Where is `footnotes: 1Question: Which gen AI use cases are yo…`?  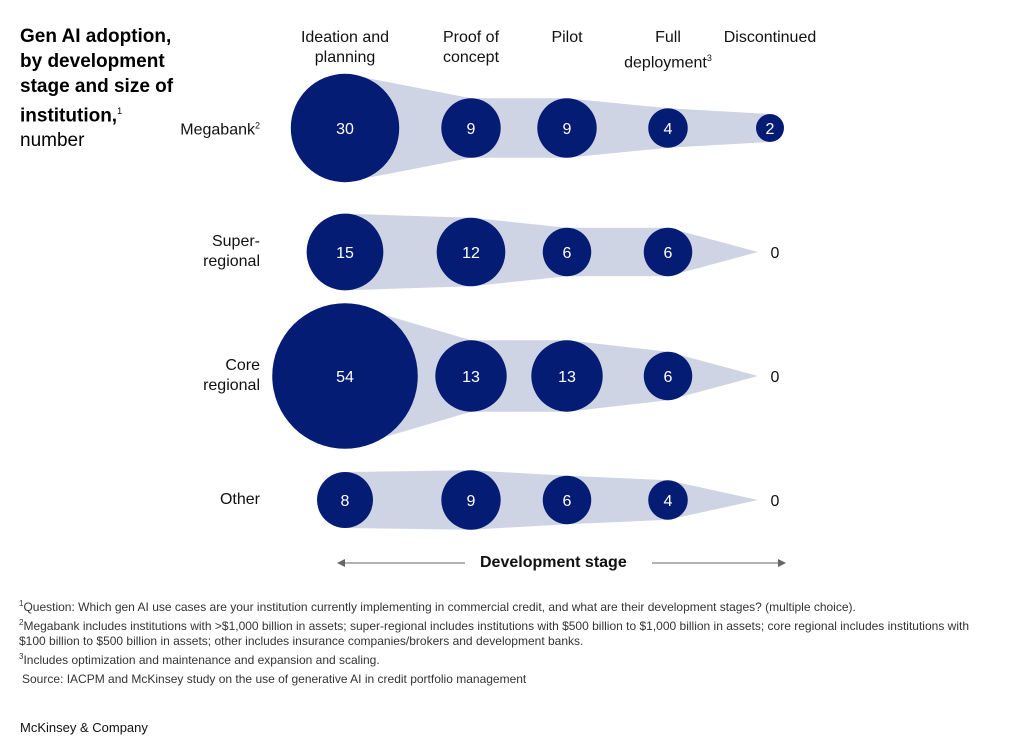
footnotes: 1Question: Which gen AI use cases are yo… is located at coordinates (509, 641).